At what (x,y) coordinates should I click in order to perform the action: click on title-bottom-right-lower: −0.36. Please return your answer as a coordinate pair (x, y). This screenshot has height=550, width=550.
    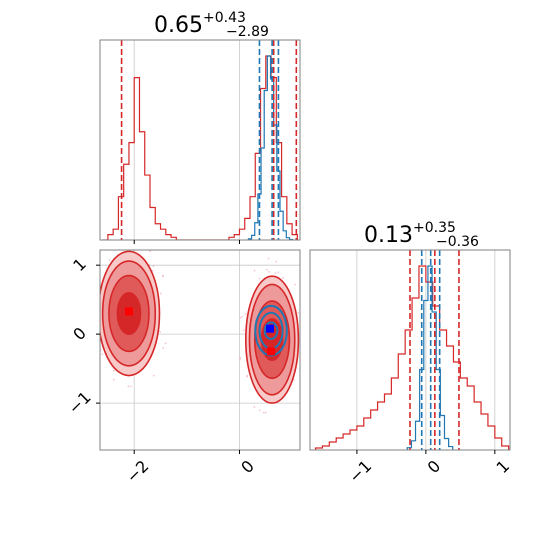
    Looking at the image, I should click on (457, 242).